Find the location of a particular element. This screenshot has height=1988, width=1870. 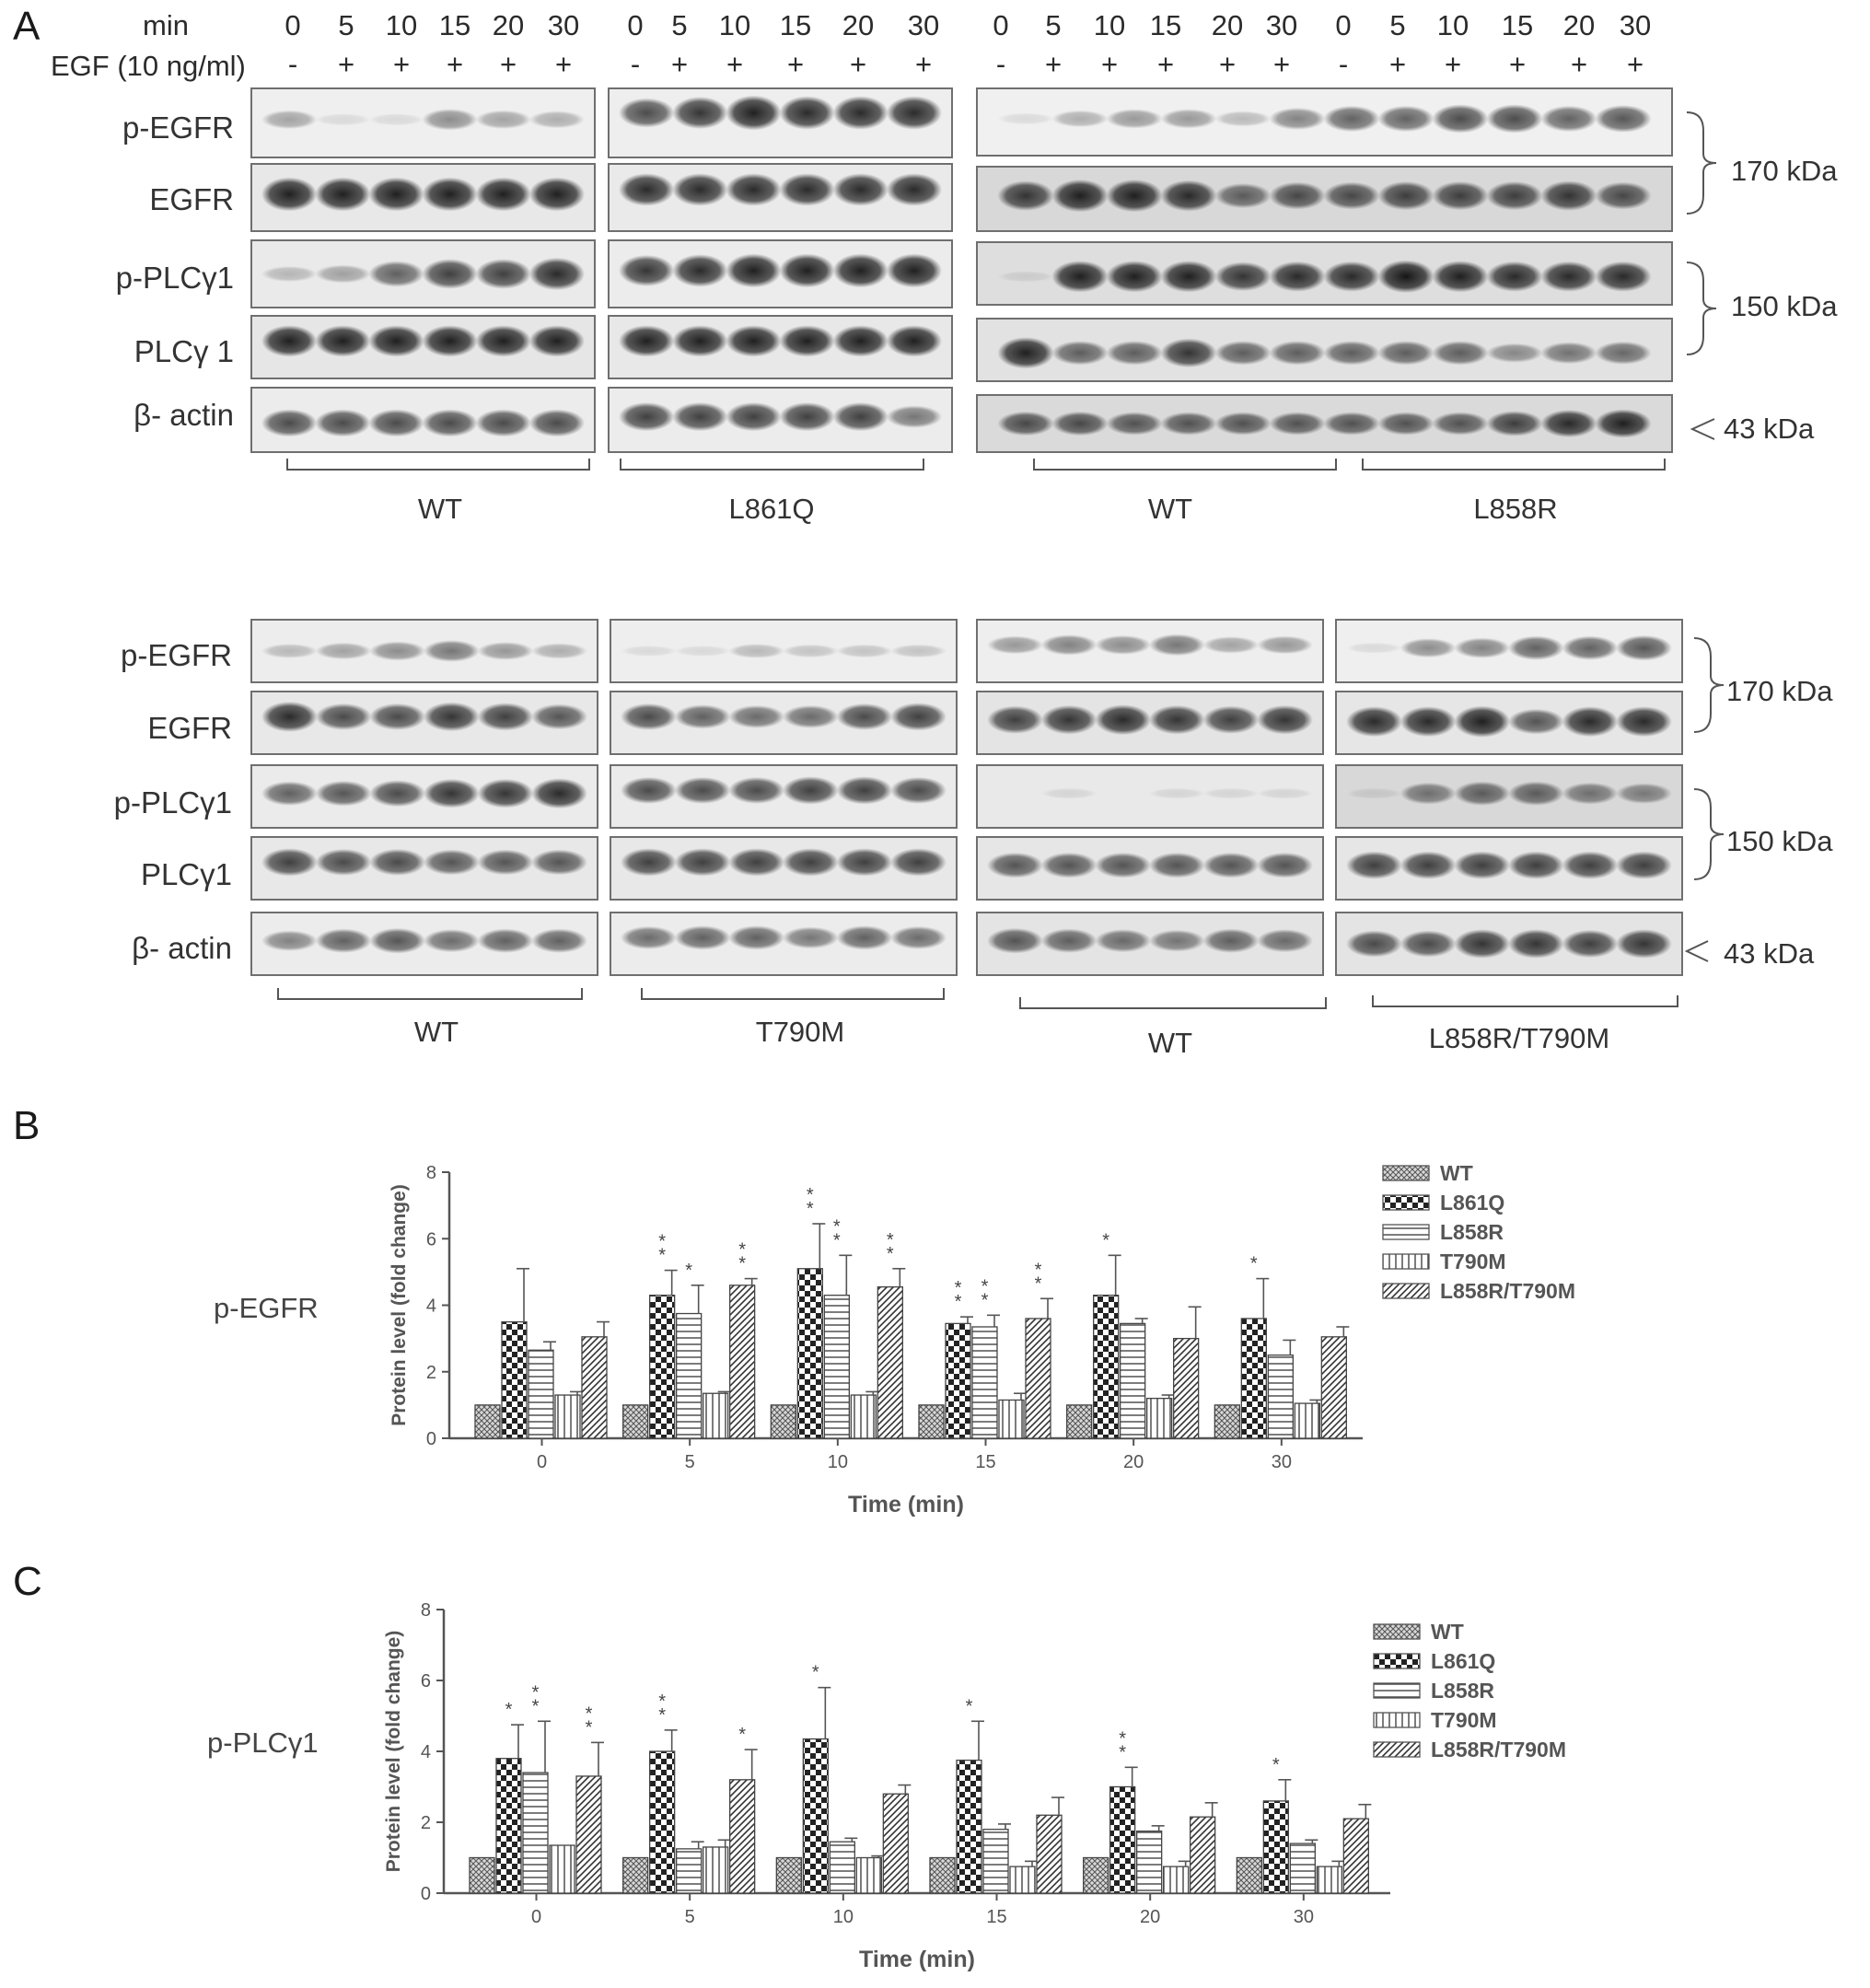

blot-actin-top-wt is located at coordinates (423, 420).